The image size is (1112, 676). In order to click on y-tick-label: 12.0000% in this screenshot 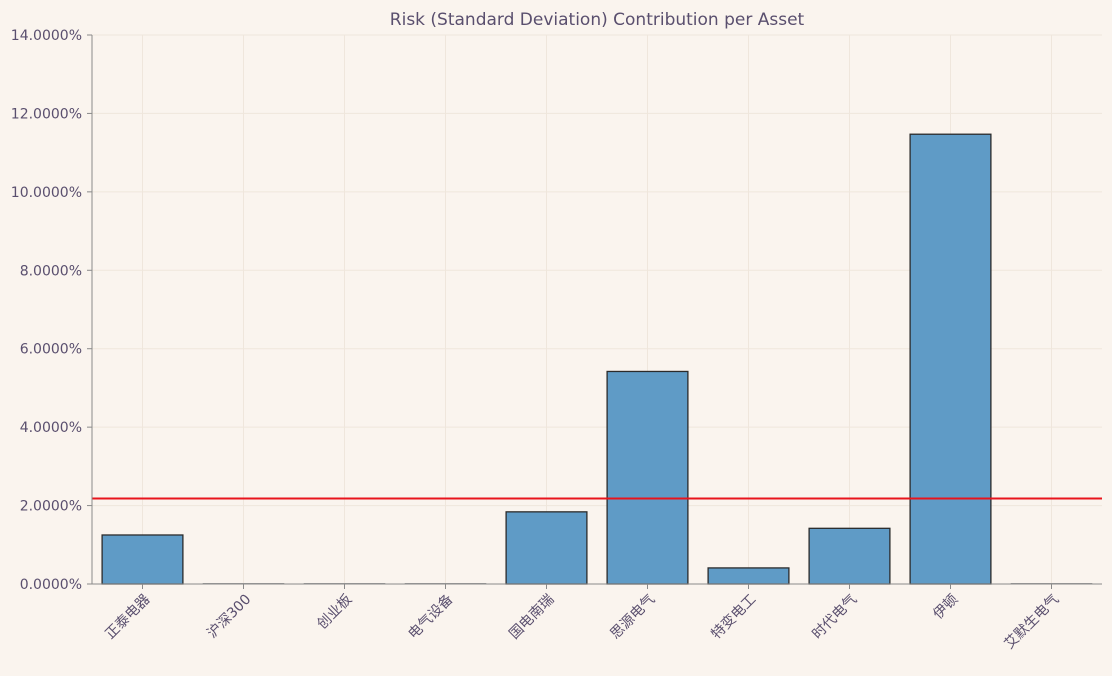, I will do `click(46, 114)`.